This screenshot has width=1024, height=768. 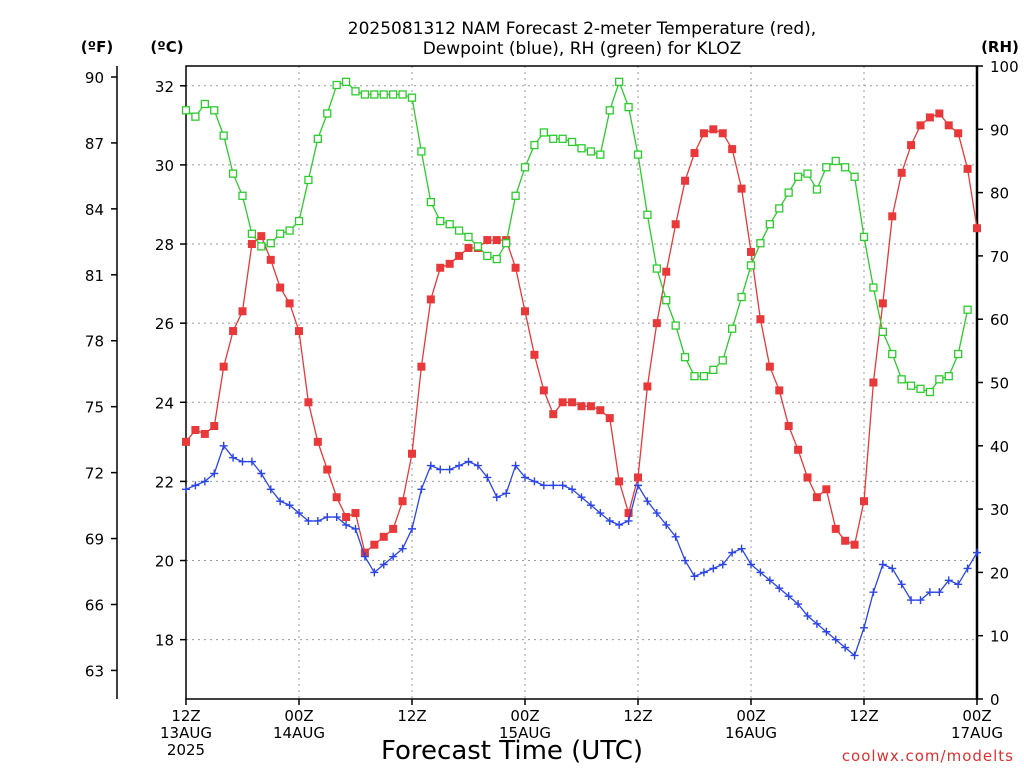 I want to click on fahrenheit-tick-label: 75, so click(x=94, y=408).